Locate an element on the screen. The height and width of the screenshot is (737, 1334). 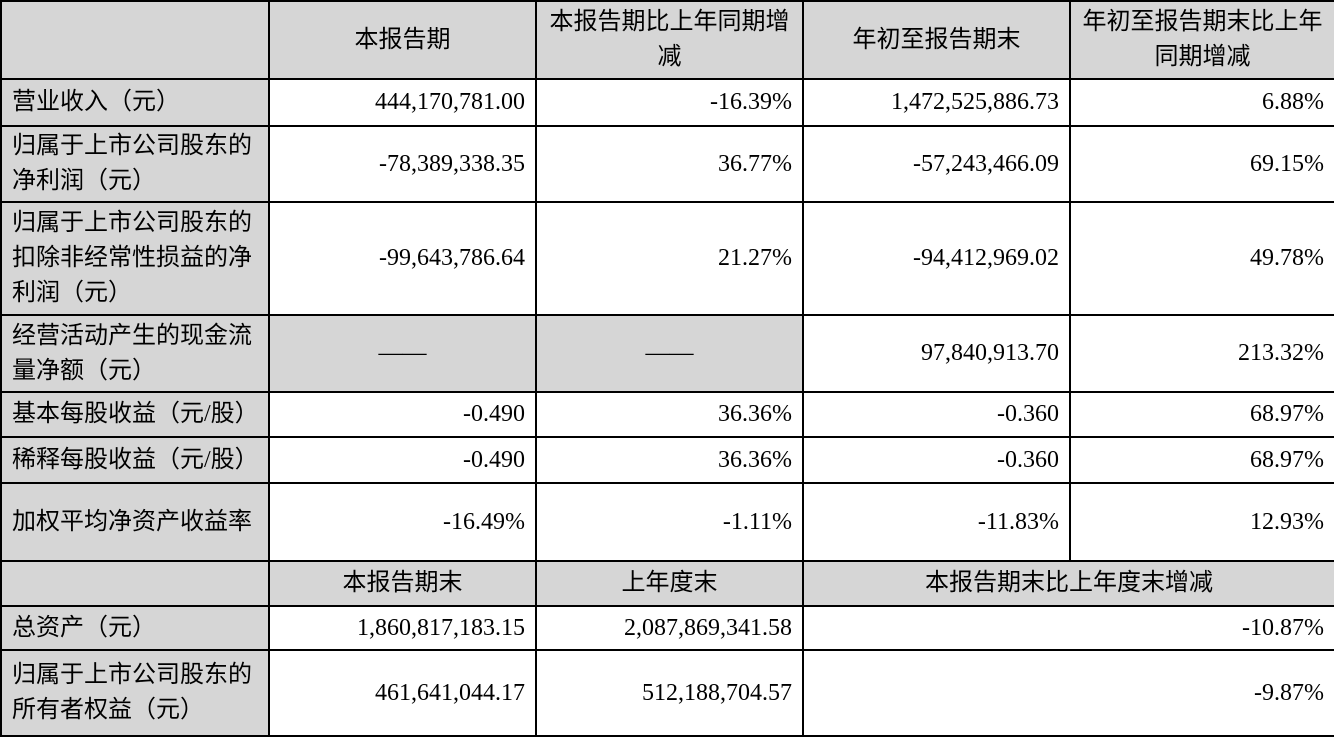
value-cell: -78,389,338.35 is located at coordinates (402, 164).